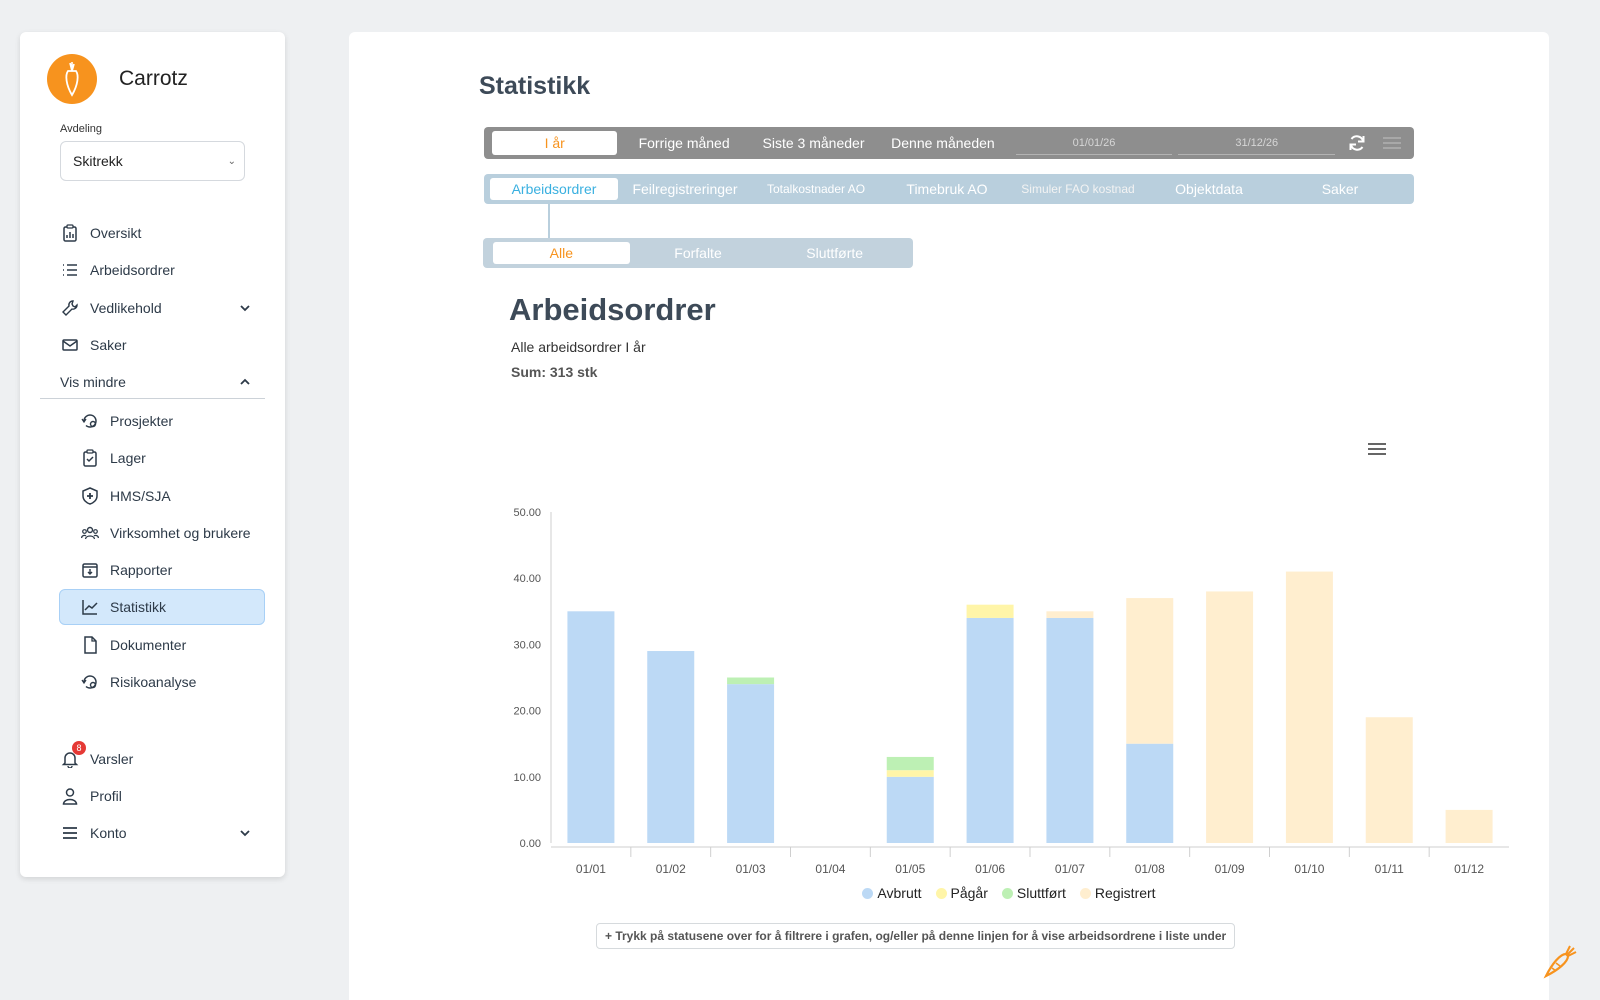 Image resolution: width=1600 pixels, height=1000 pixels. Describe the element at coordinates (70, 308) in the screenshot. I see `wrench-icon` at that location.